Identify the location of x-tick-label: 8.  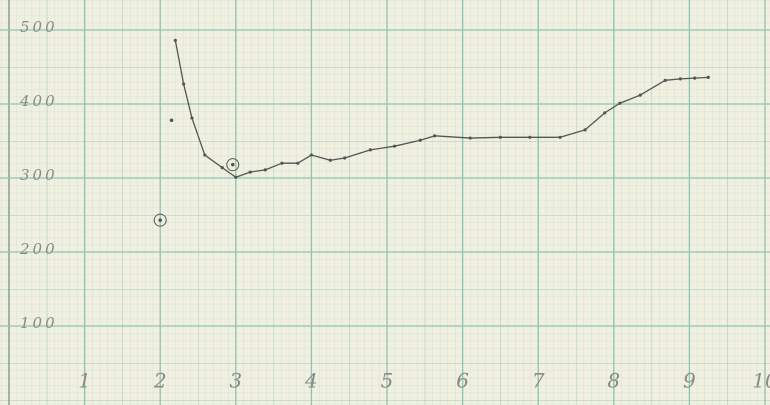
(613, 381).